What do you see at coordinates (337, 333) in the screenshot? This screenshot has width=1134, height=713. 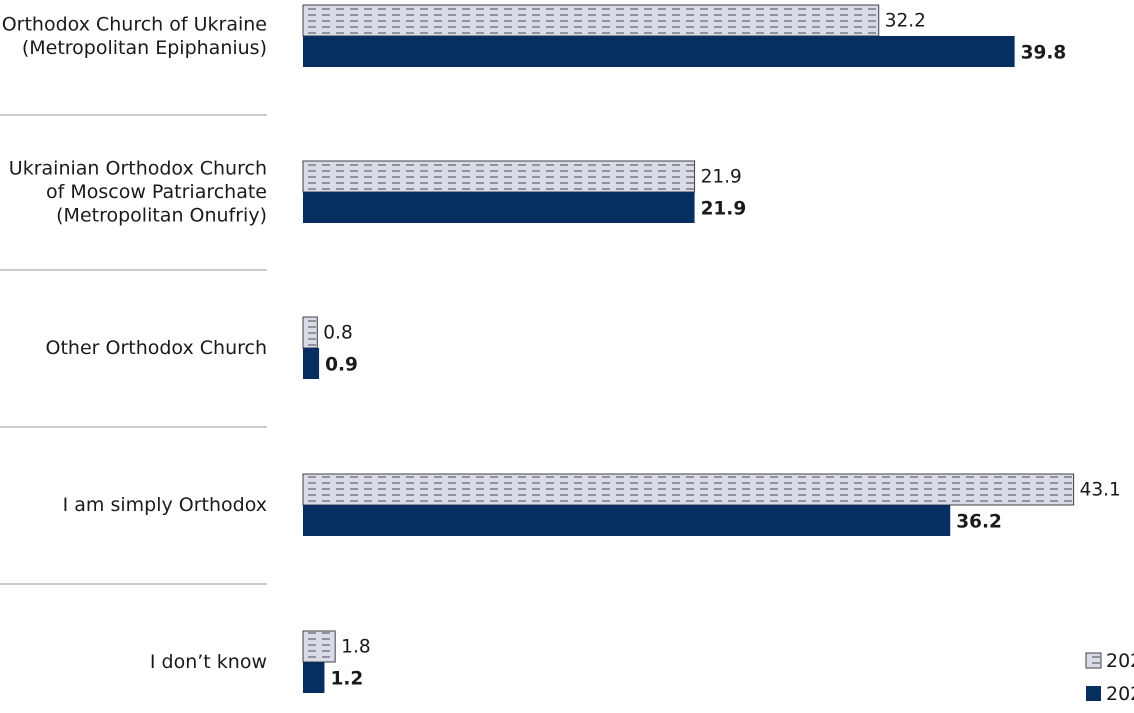 I see `data-label-2020: 0.8` at bounding box center [337, 333].